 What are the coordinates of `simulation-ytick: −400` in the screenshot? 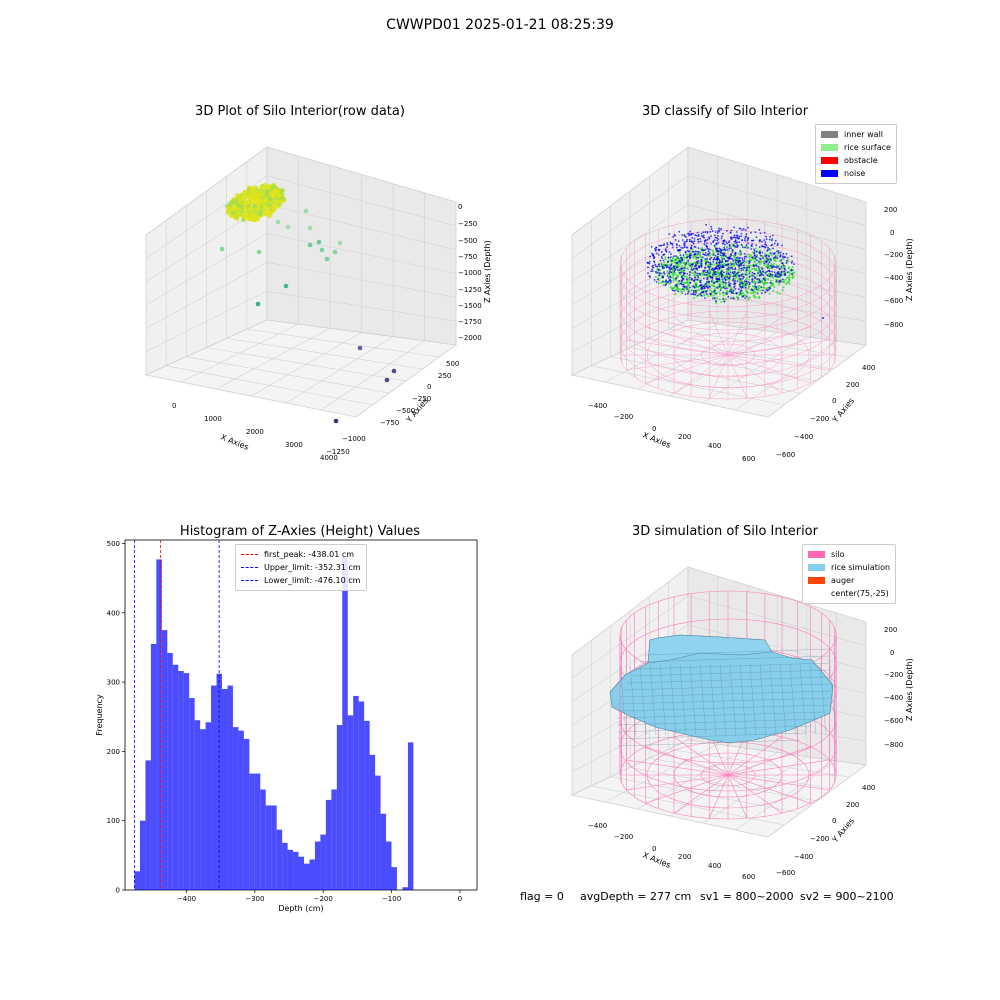 It's located at (803, 857).